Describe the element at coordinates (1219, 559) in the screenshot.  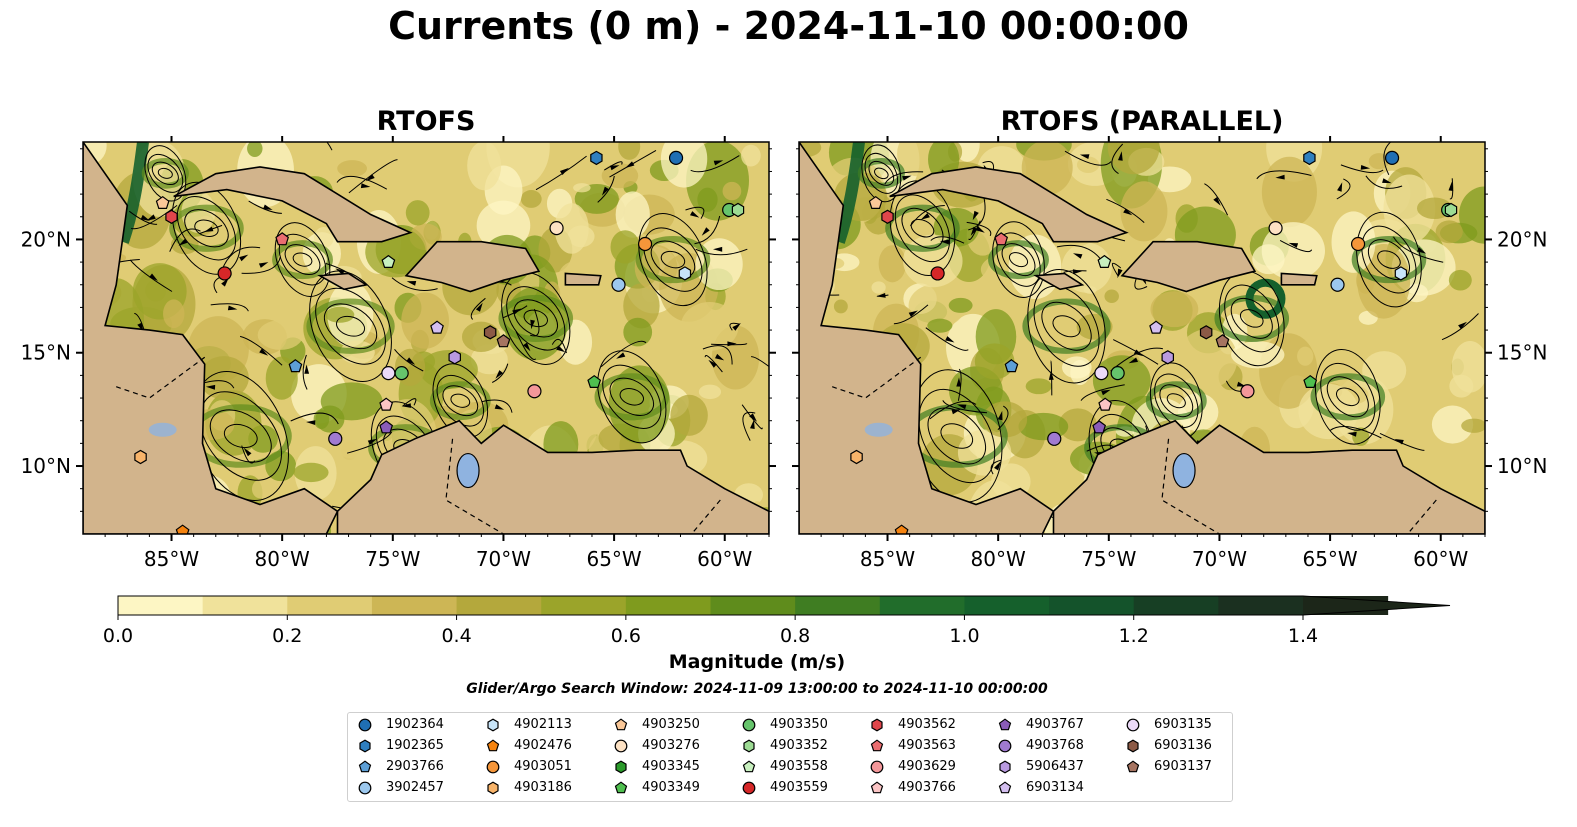
I see `lon-tick-label: 70°W` at that location.